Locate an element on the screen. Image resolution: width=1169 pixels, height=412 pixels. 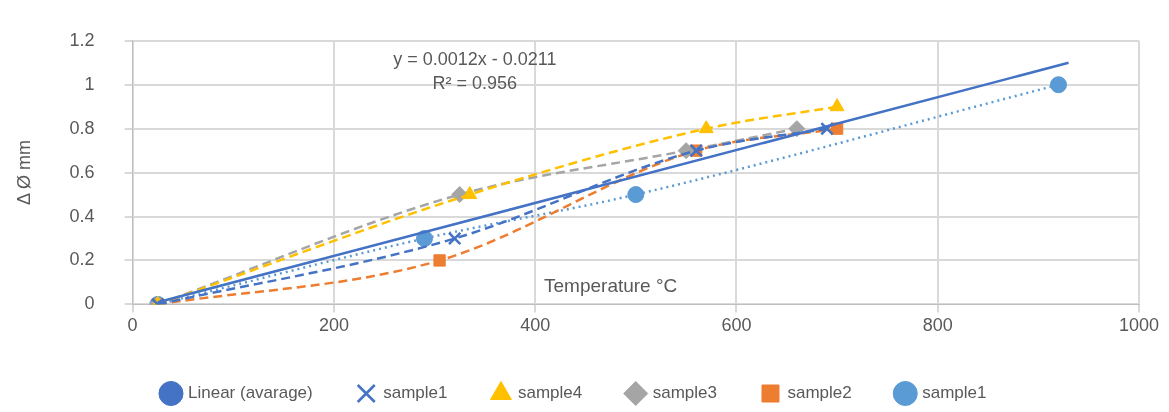
y-tick-label: 1.2 is located at coordinates (82, 39).